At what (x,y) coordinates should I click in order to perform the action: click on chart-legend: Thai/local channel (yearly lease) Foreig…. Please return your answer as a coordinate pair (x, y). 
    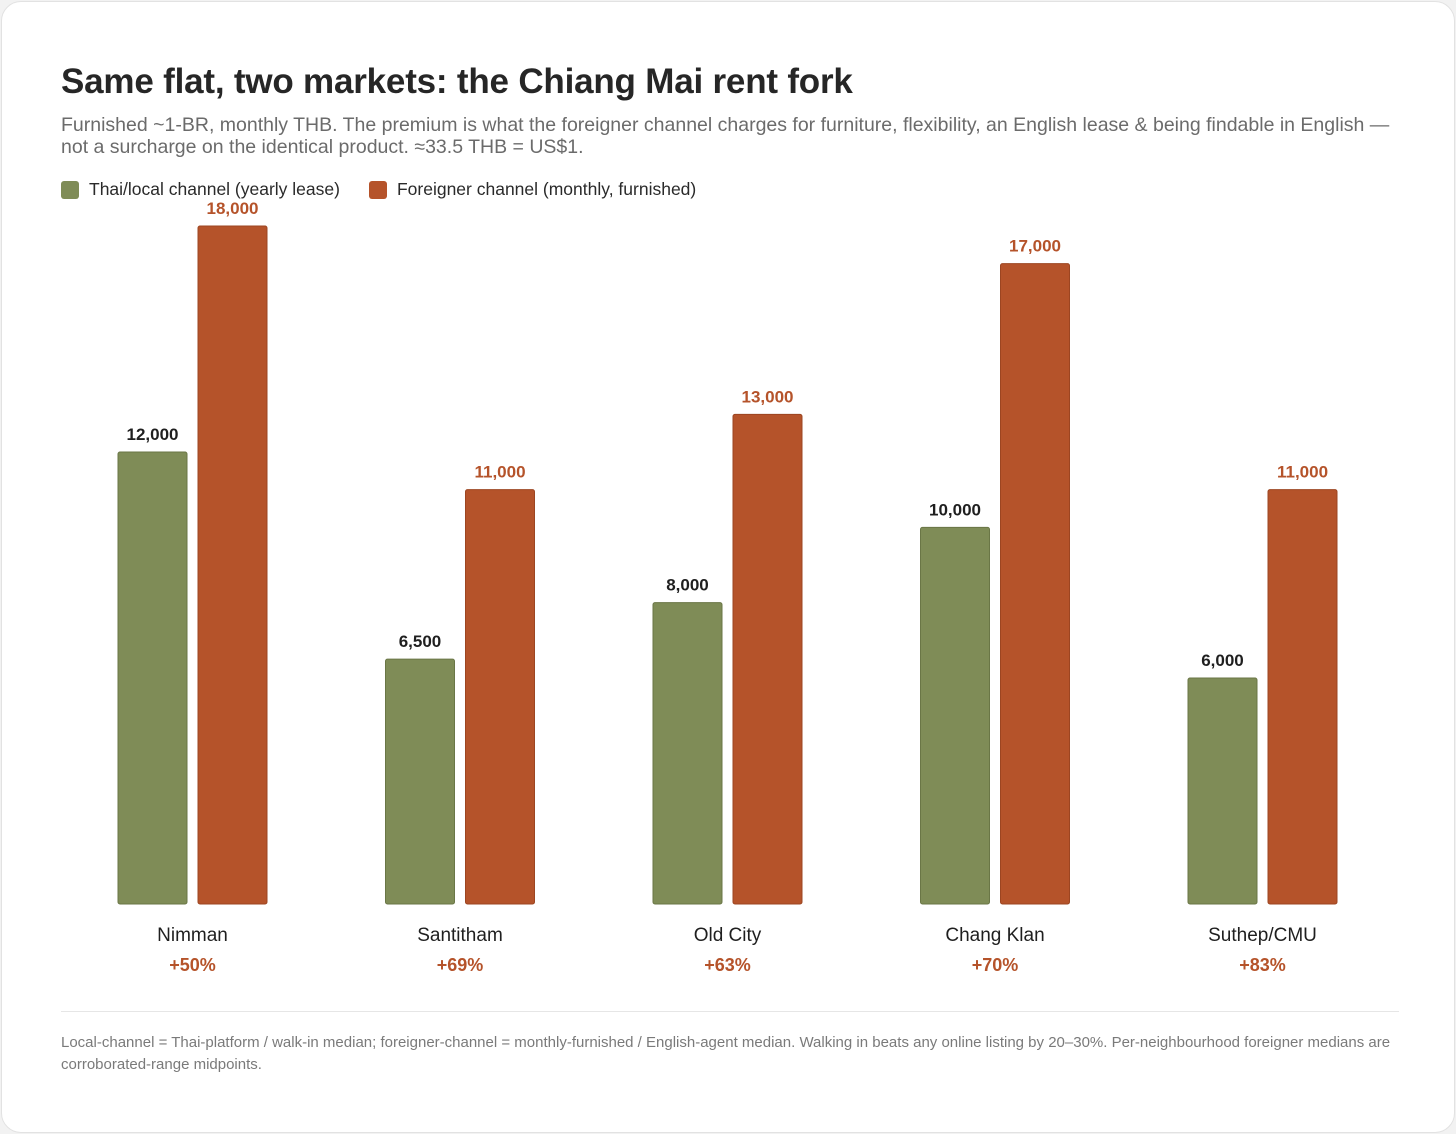
    Looking at the image, I should click on (393, 189).